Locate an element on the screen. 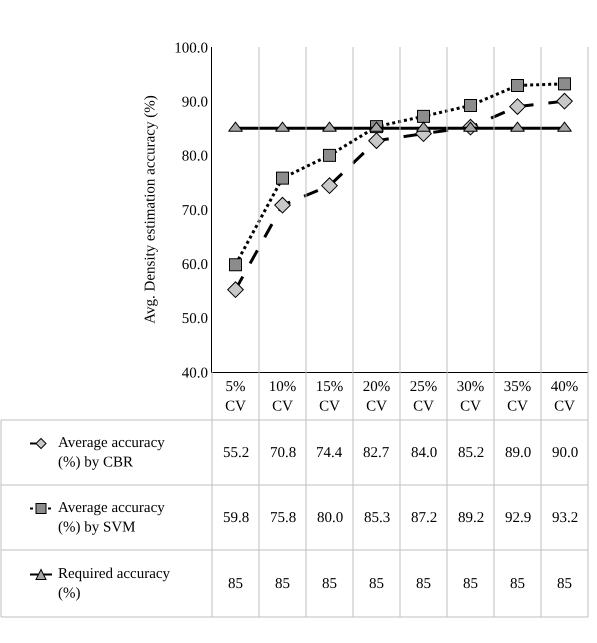 The height and width of the screenshot is (643, 597). data-label: 84.0 is located at coordinates (424, 453).